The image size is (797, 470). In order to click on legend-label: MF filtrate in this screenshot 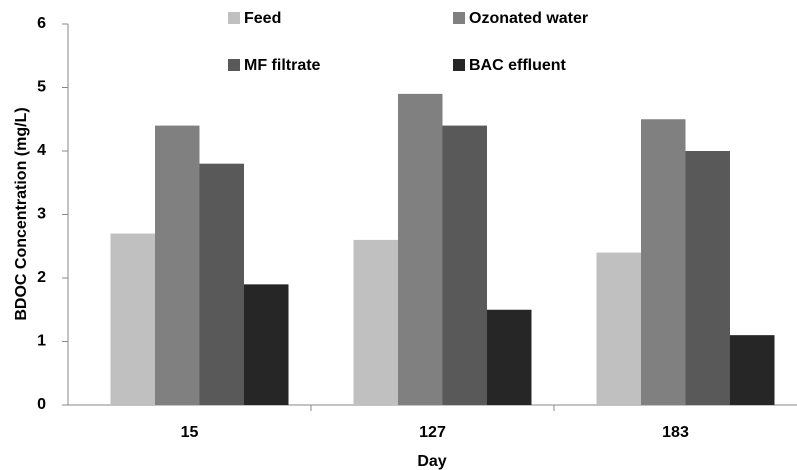, I will do `click(282, 65)`.